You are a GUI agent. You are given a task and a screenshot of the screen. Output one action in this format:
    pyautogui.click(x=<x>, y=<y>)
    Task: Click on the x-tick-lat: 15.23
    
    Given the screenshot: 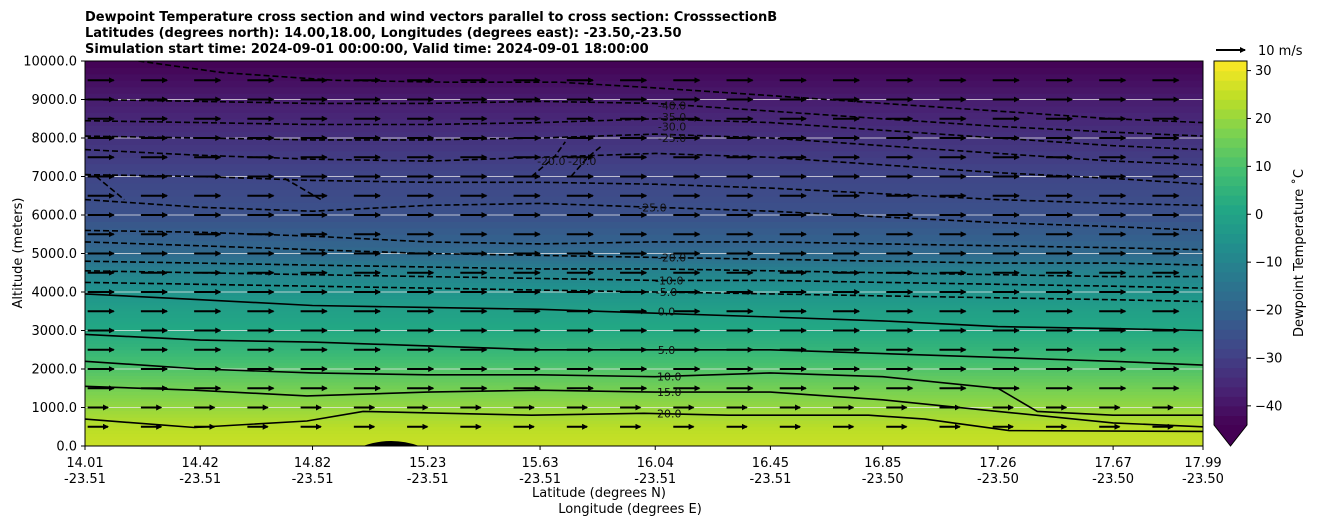 What is the action you would take?
    pyautogui.click(x=427, y=463)
    